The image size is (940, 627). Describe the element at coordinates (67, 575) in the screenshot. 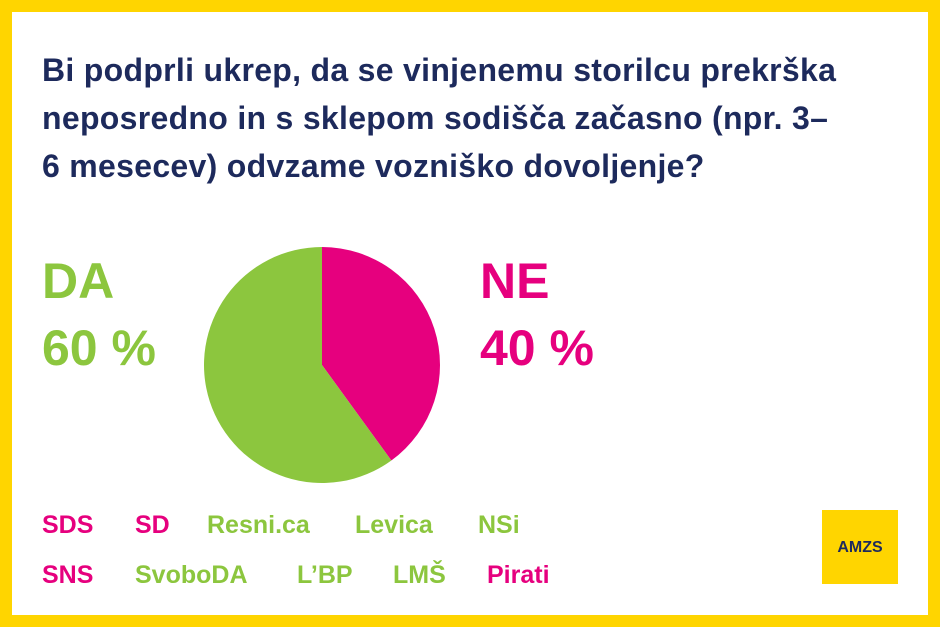

I see `party-name: SNS` at that location.